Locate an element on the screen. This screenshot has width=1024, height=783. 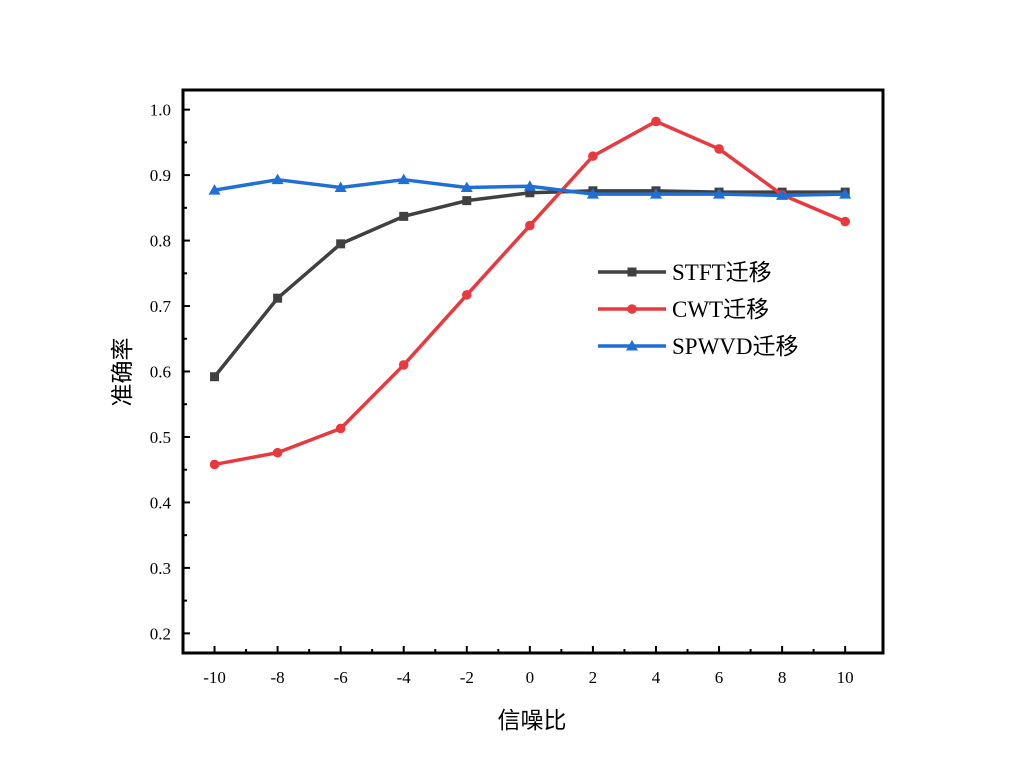
x-axis: -10 -8 -6 -4 -2 0 2 4 6 8 10 is located at coordinates (528, 666).